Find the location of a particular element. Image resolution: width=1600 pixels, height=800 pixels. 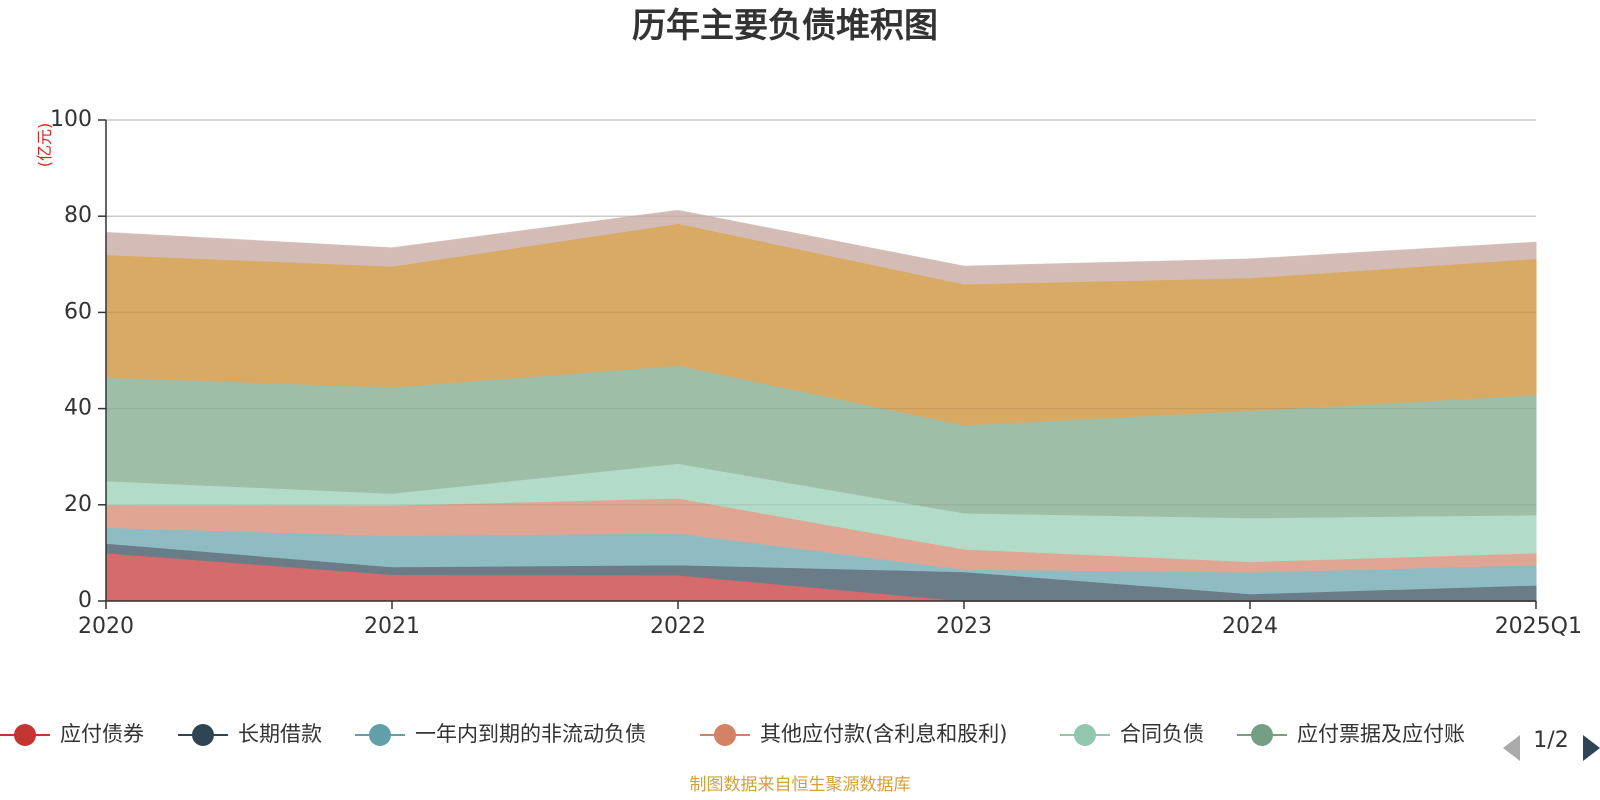

legend-item-5: 应付票据及应付账 is located at coordinates (1351, 734).